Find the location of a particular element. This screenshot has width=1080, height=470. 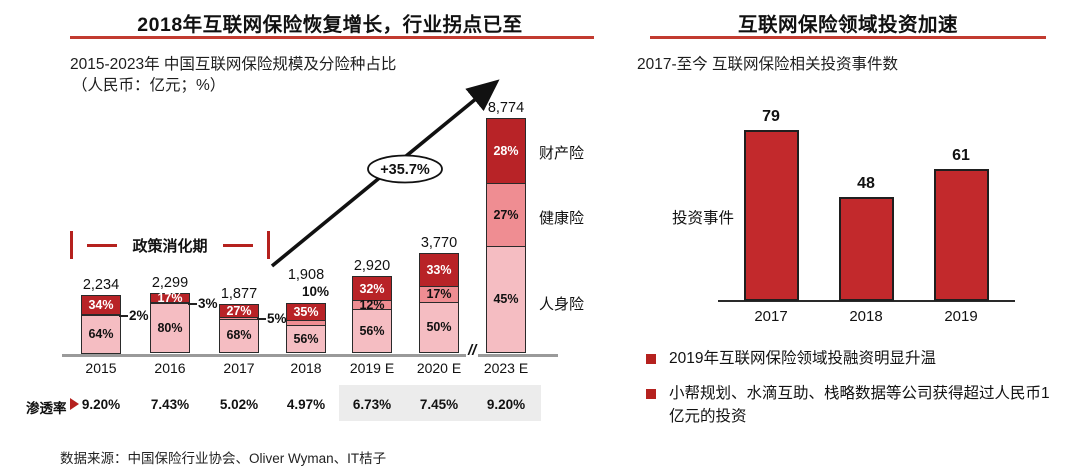

penetration-value: 6.73% is located at coordinates (372, 404).